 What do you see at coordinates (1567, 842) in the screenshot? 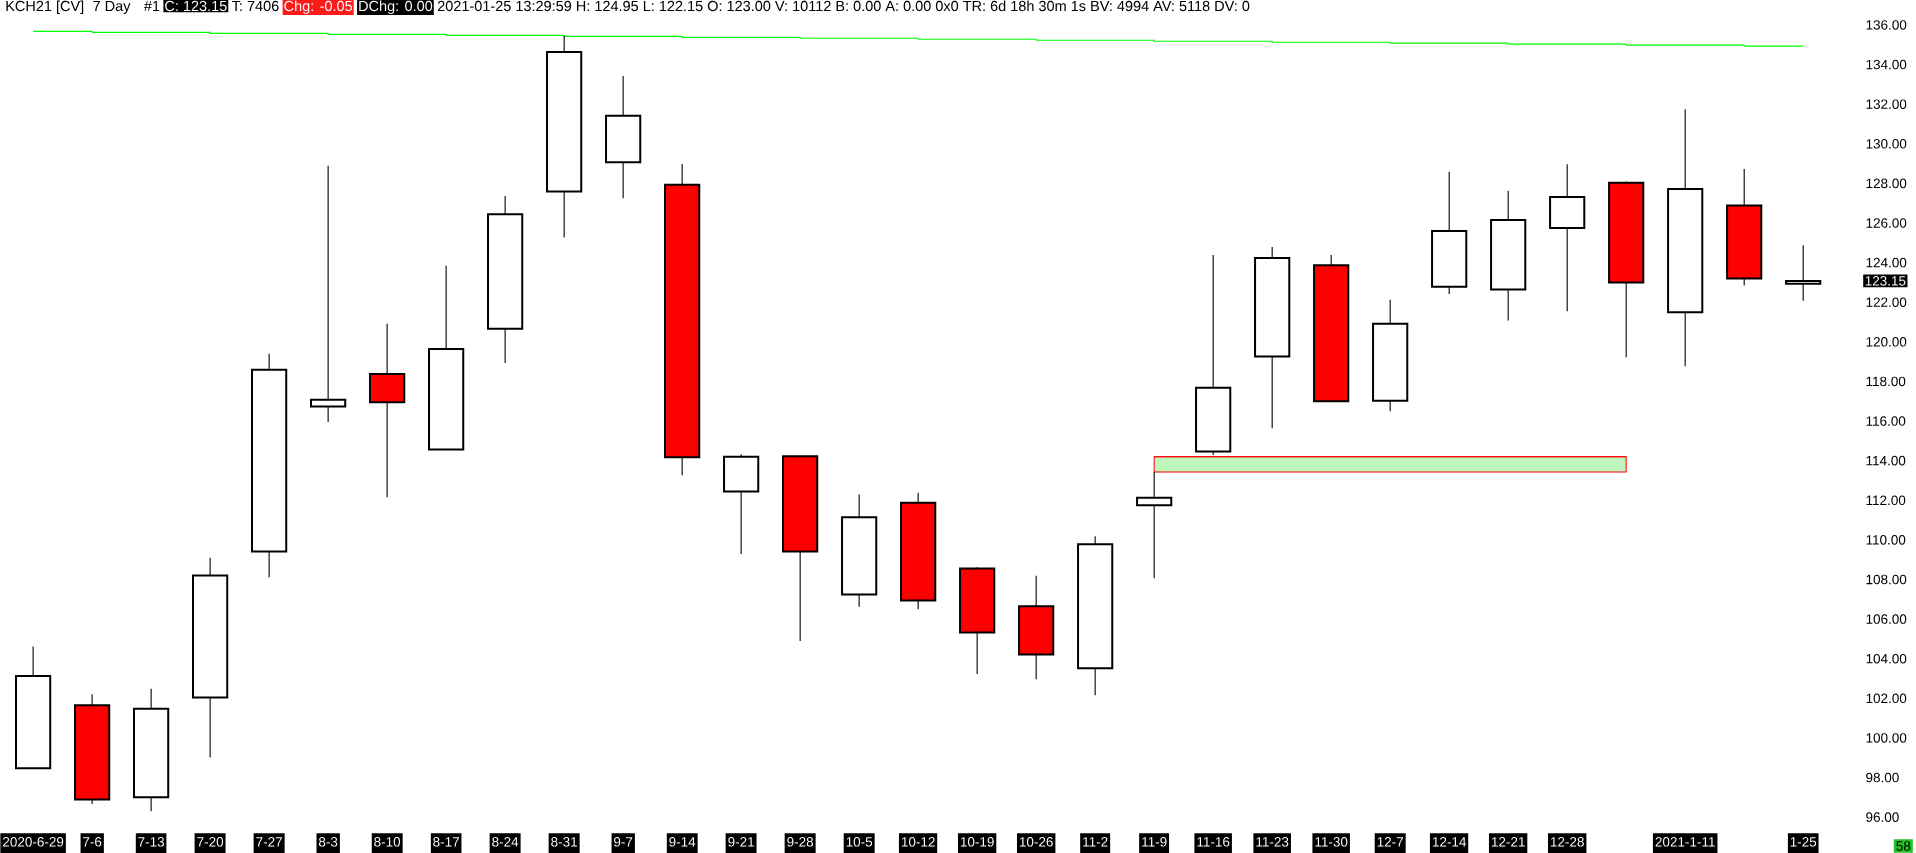
I see `x-tick-label: 12-28` at bounding box center [1567, 842].